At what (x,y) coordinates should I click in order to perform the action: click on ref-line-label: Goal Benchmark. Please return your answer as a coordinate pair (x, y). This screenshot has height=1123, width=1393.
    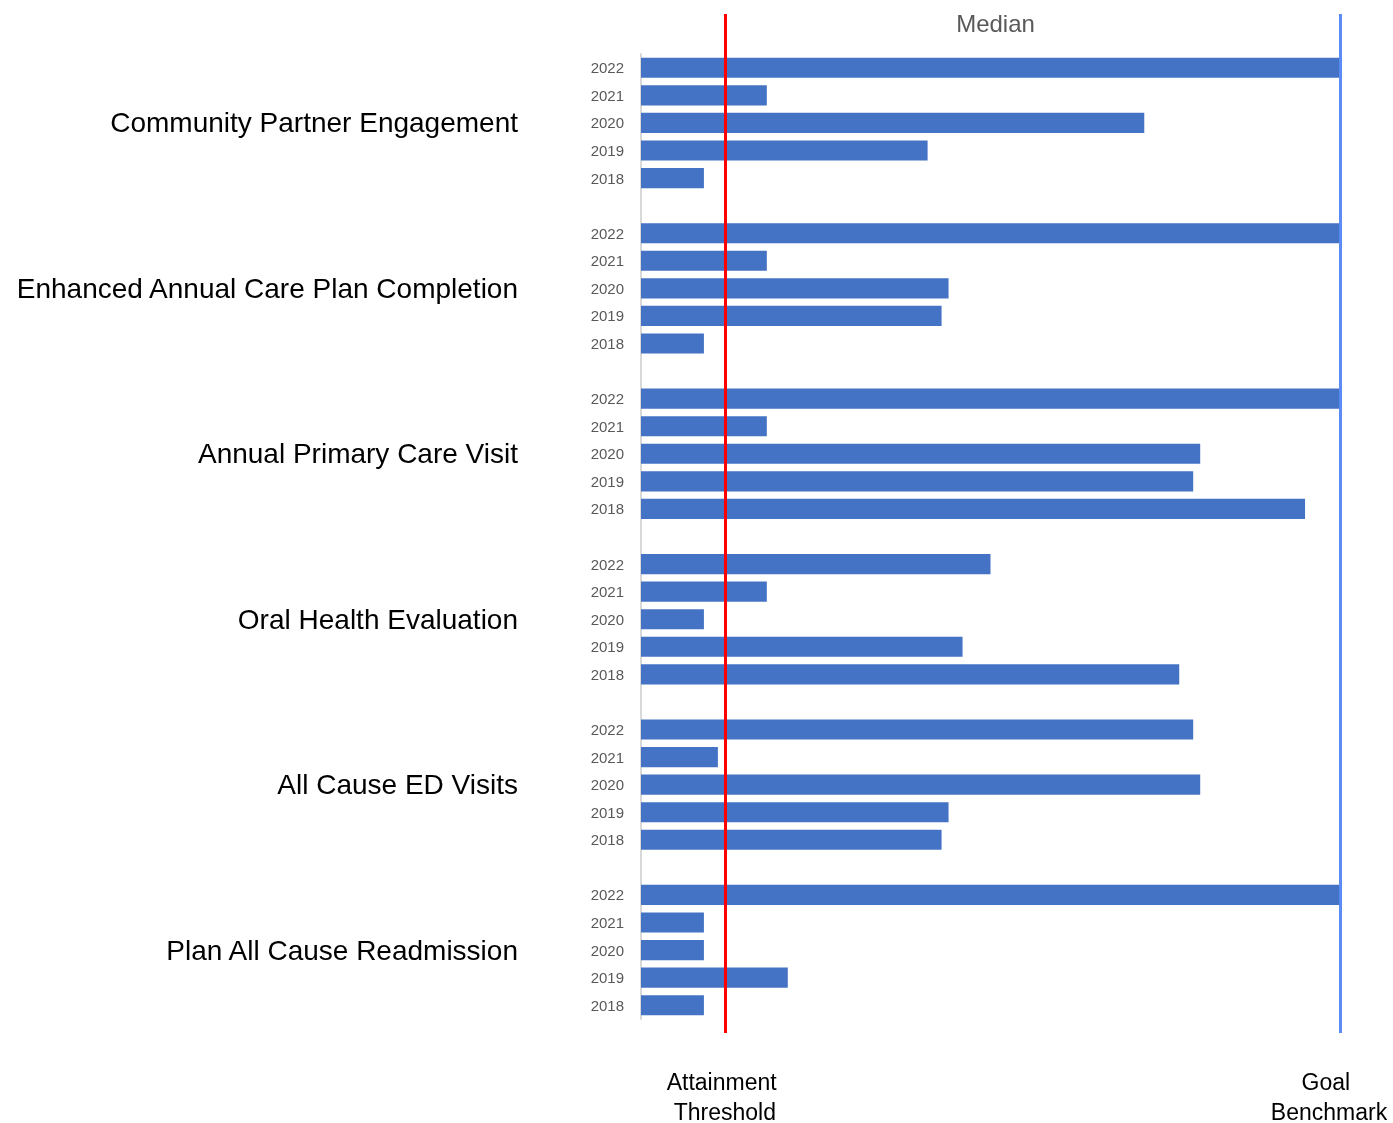
    Looking at the image, I should click on (1329, 1096).